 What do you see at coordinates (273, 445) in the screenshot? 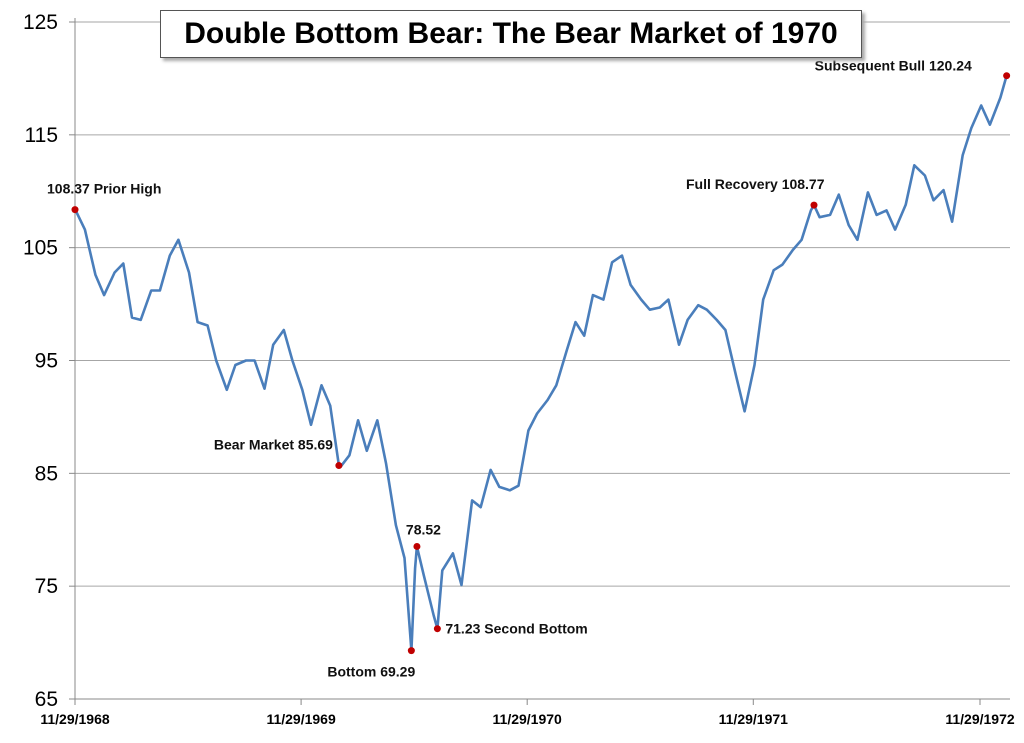
I see `annotation-label: Bear Market 85.69` at bounding box center [273, 445].